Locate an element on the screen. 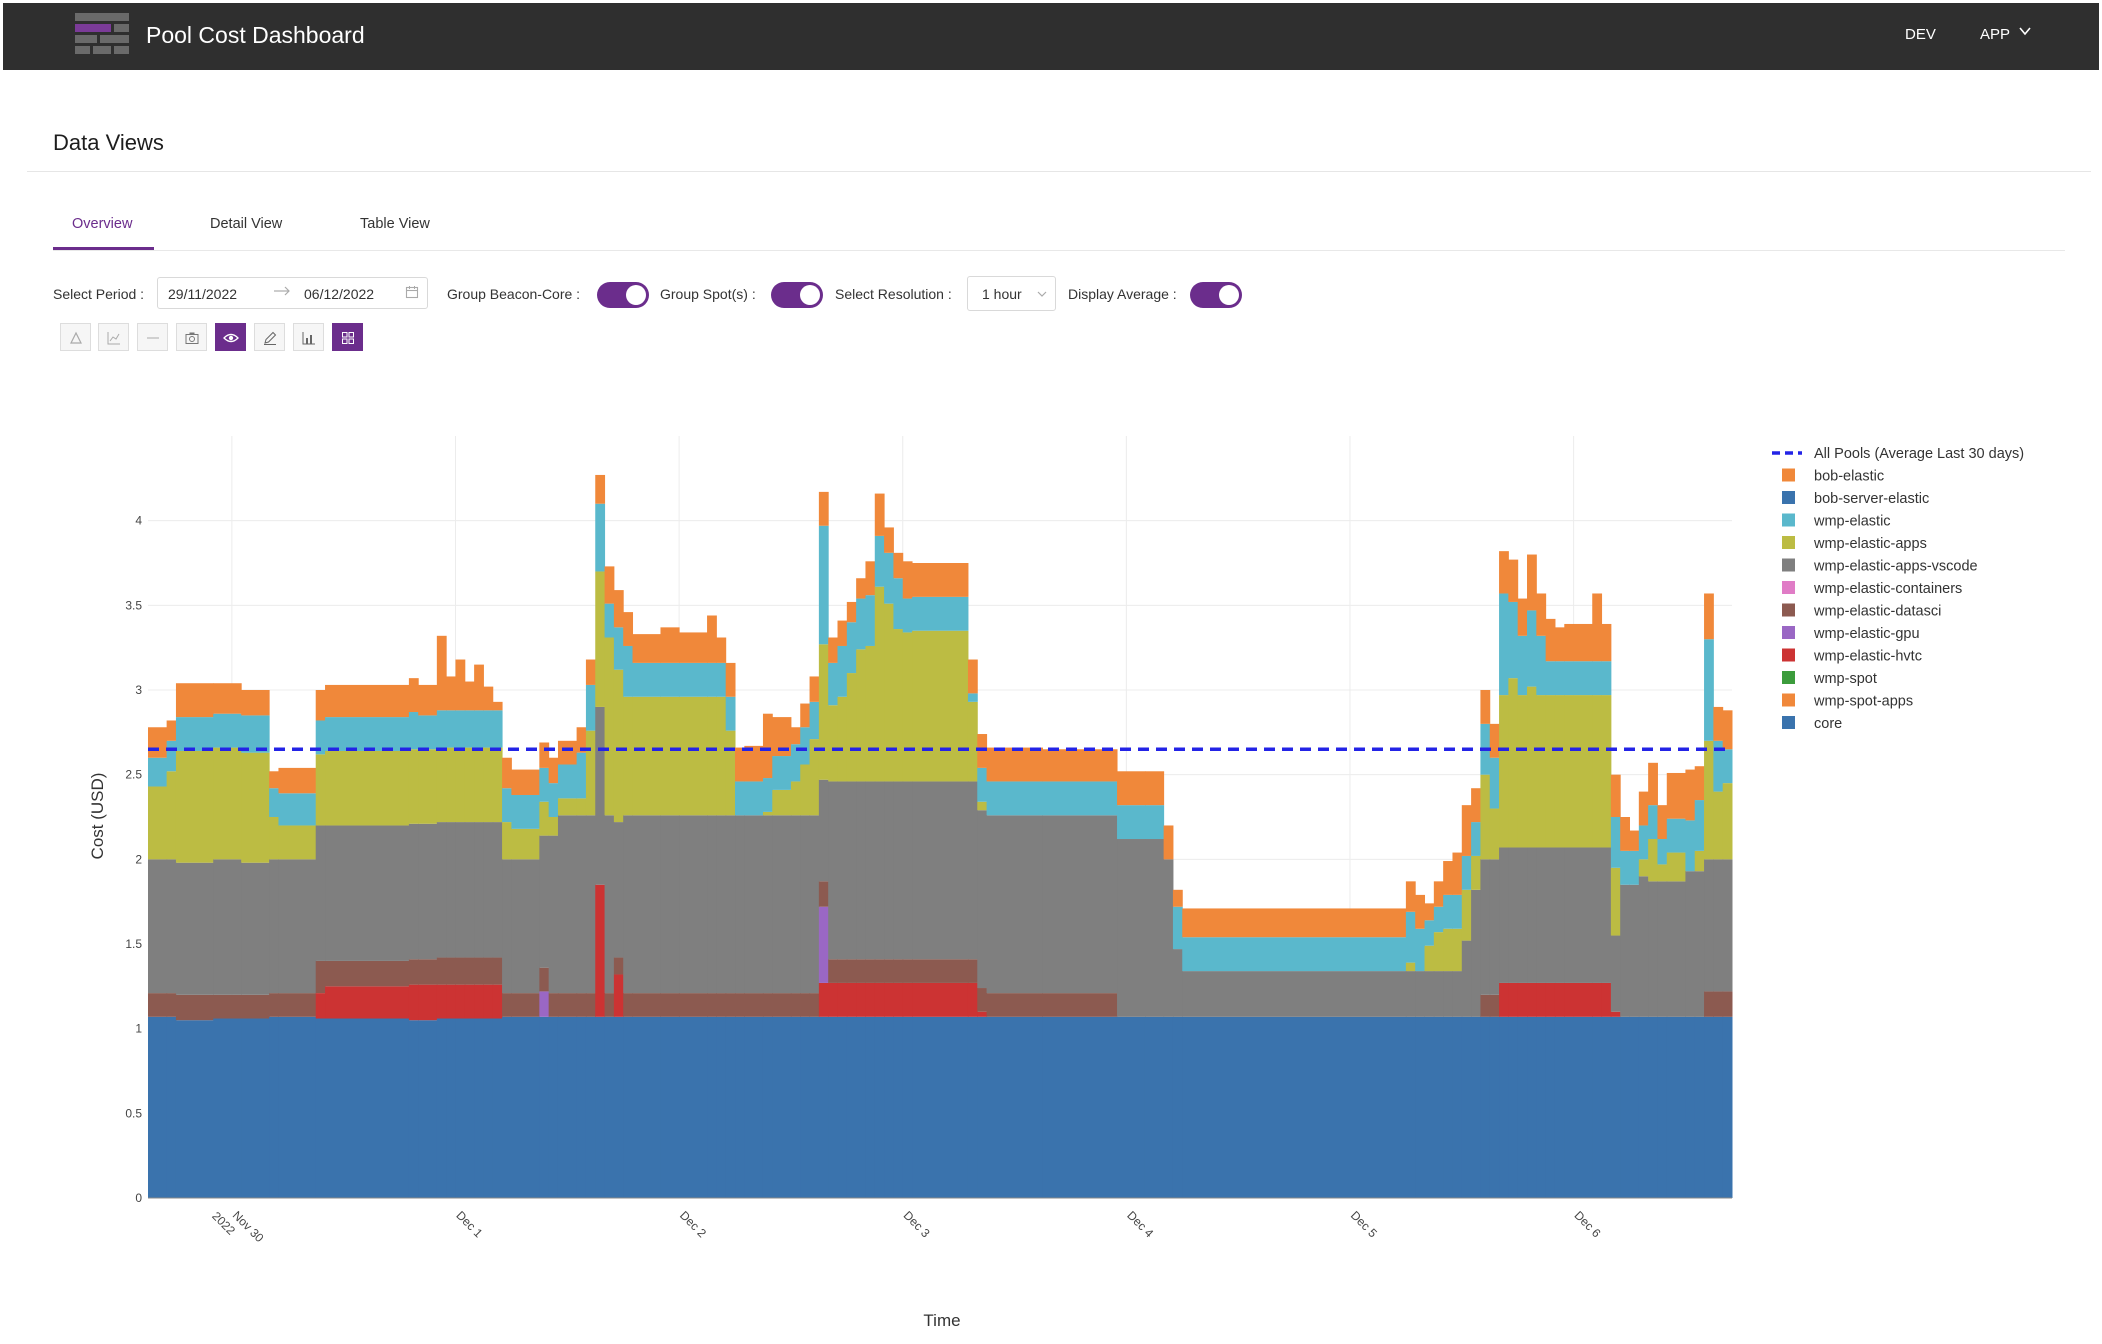 The image size is (2102, 1344). resolution-select: 1 hour is located at coordinates (1011, 293).